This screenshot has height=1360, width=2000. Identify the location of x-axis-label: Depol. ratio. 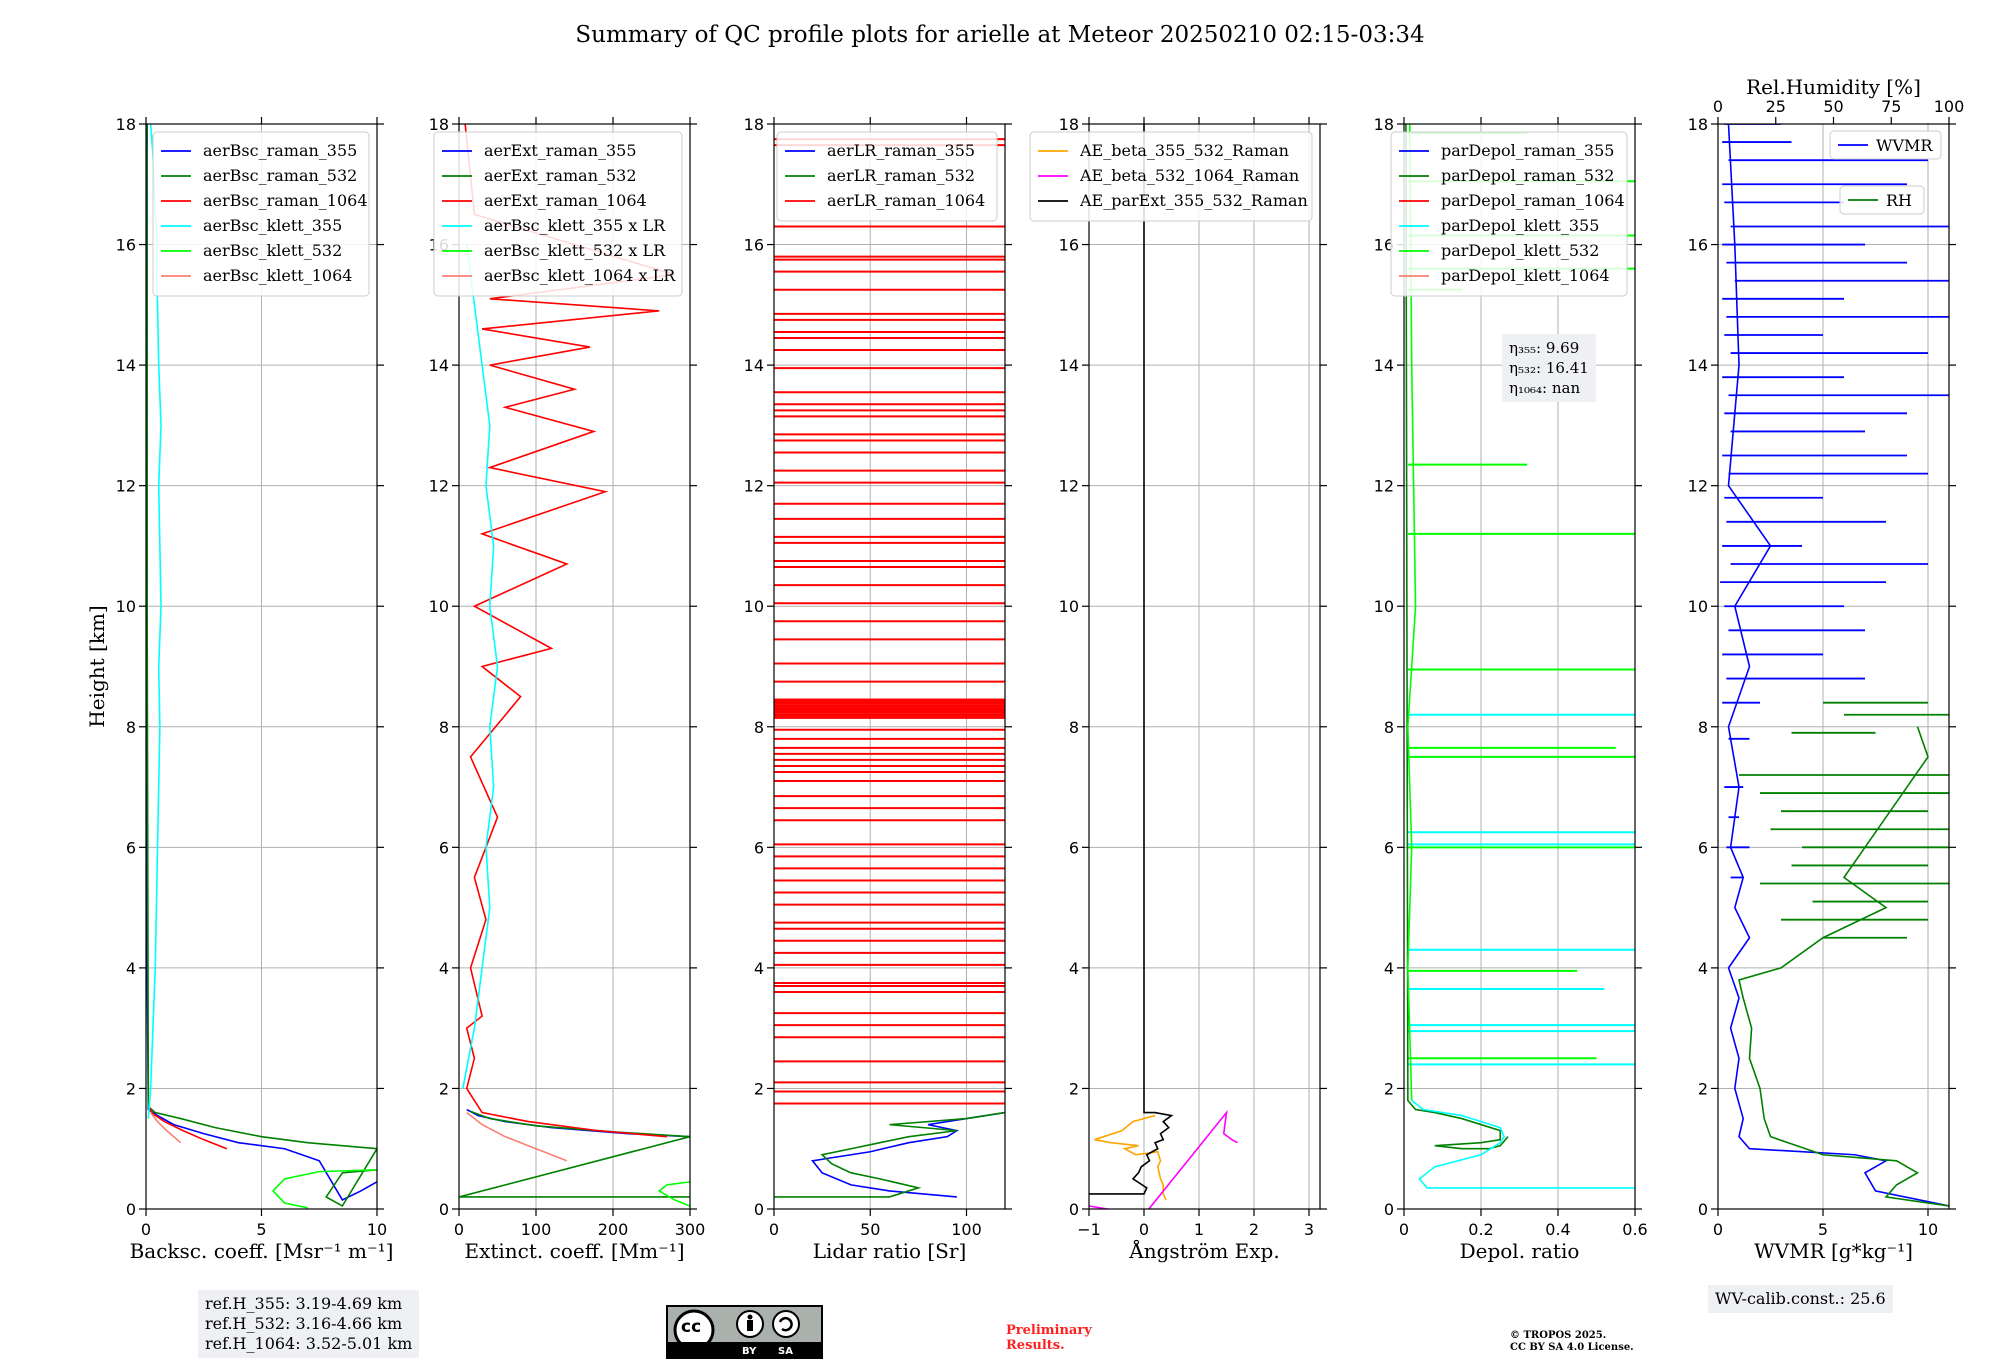
(1520, 1251).